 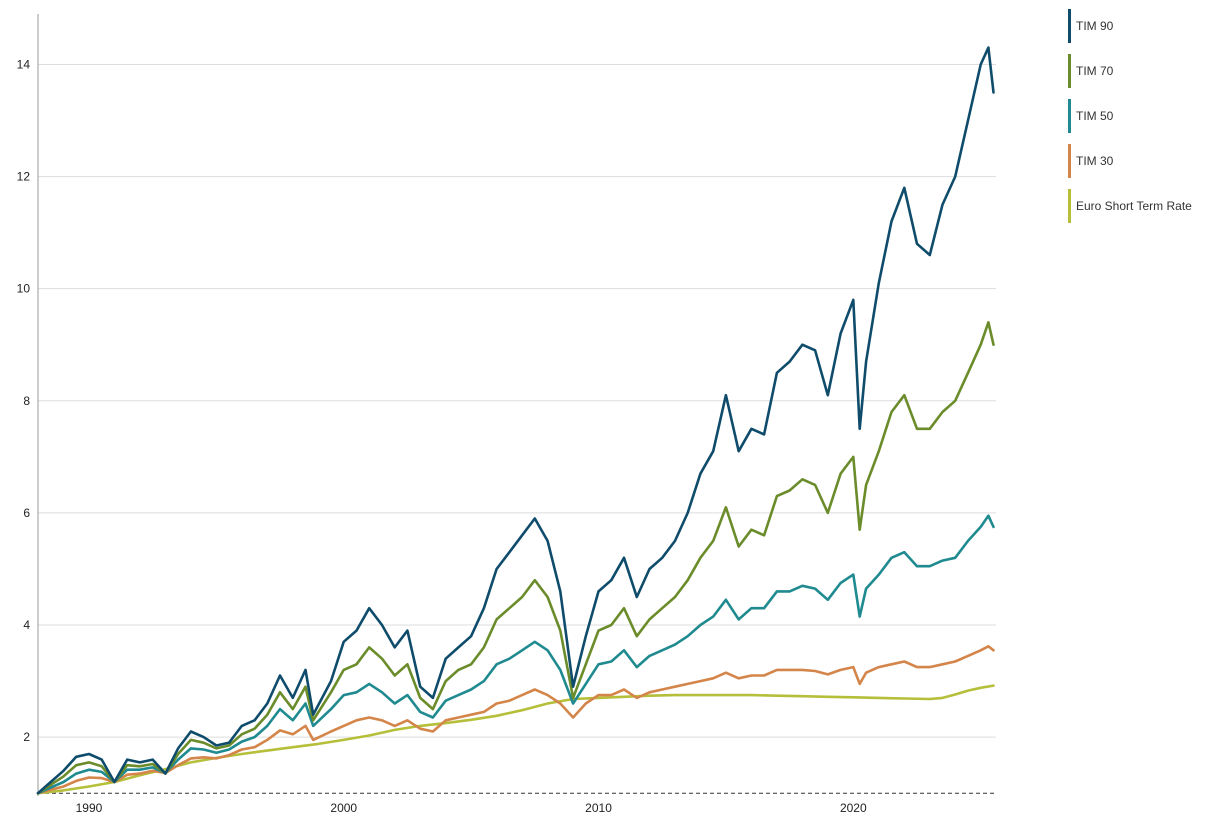 I want to click on x-tick-label: 2000, so click(x=343, y=808).